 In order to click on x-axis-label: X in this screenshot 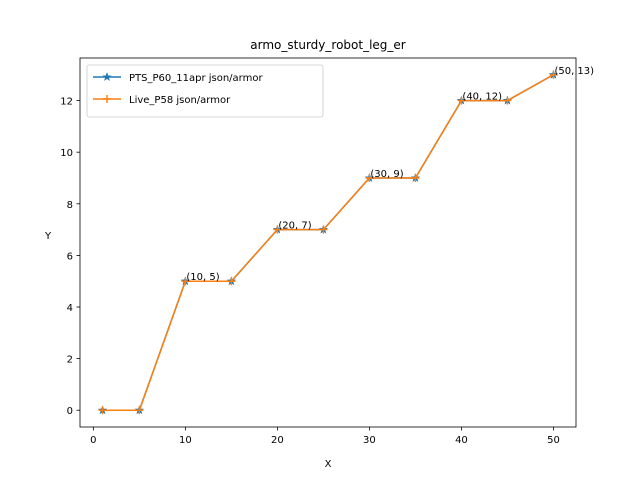, I will do `click(328, 464)`.